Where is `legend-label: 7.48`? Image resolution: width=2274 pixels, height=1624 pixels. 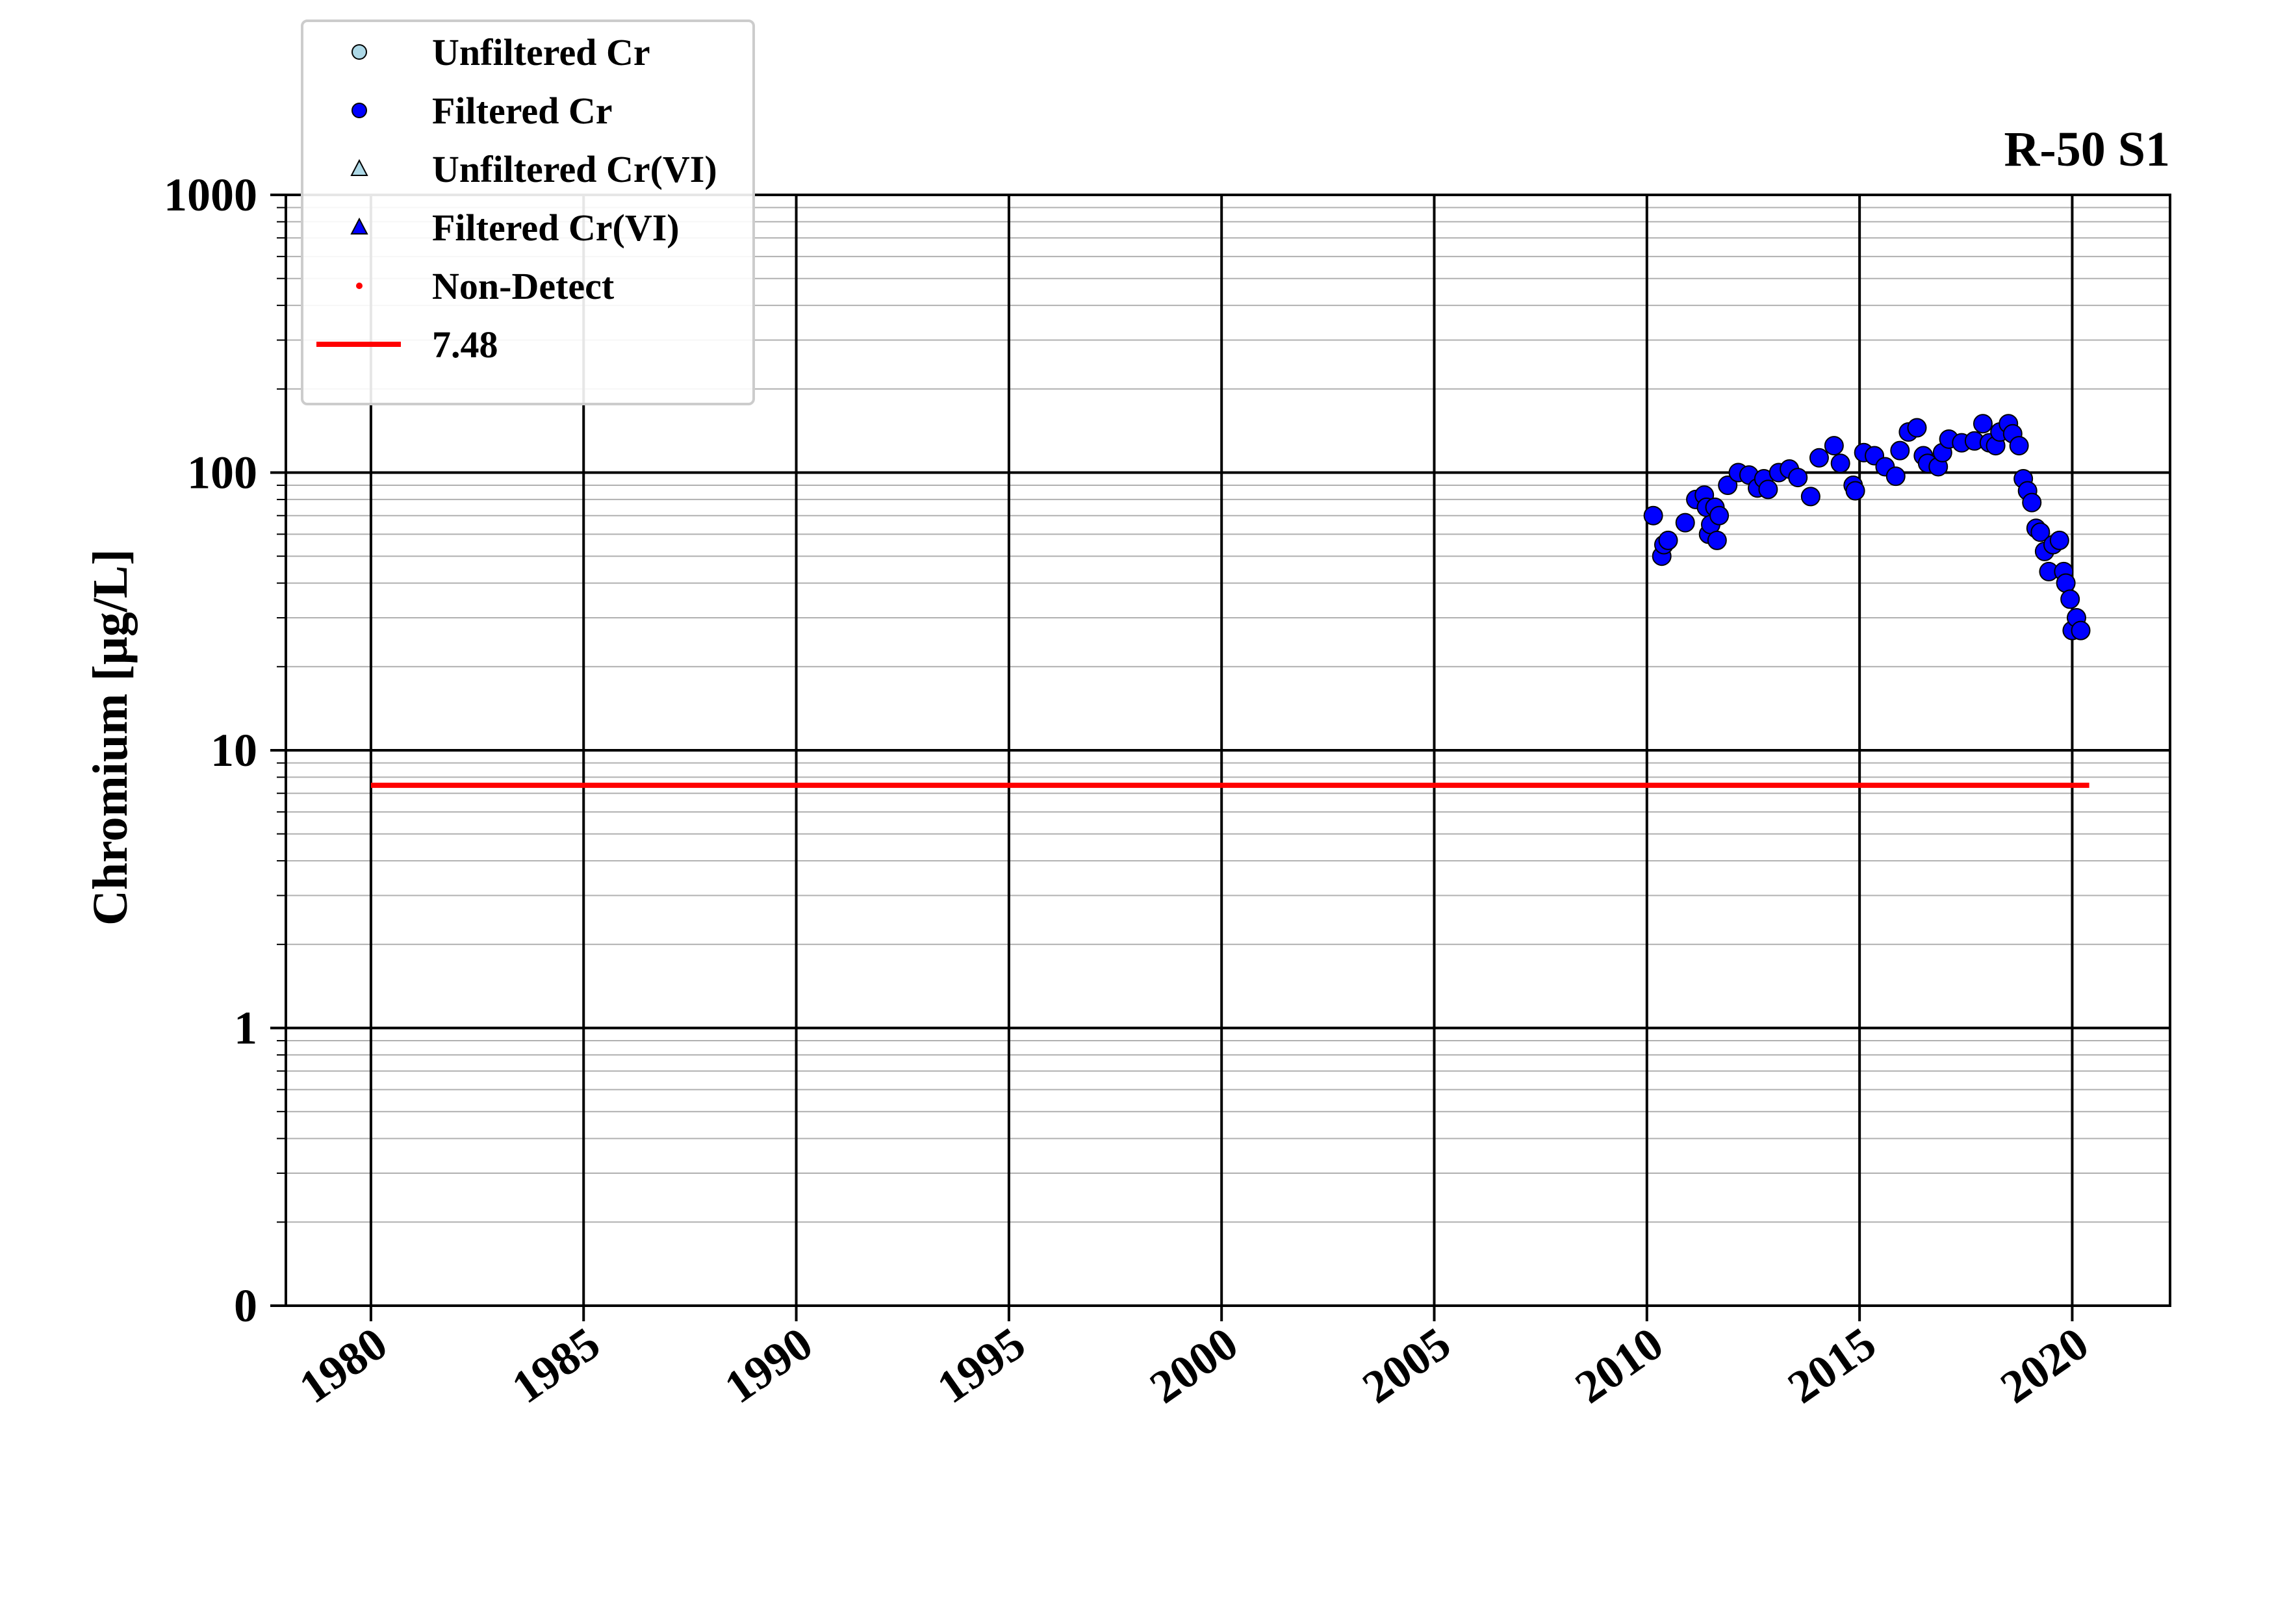
legend-label: 7.48 is located at coordinates (465, 345).